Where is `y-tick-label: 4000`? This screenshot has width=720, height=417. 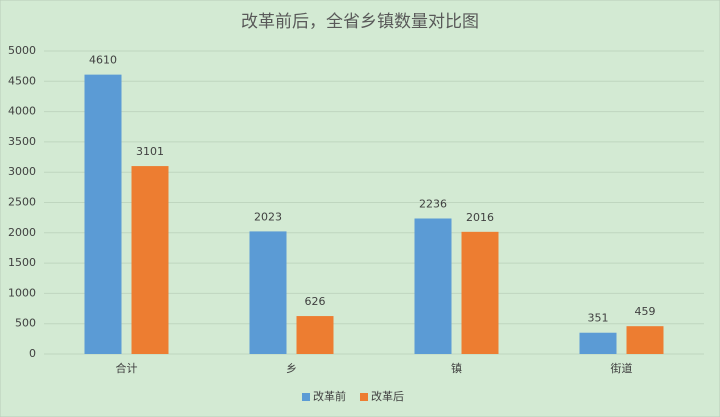
y-tick-label: 4000 is located at coordinates (22, 111).